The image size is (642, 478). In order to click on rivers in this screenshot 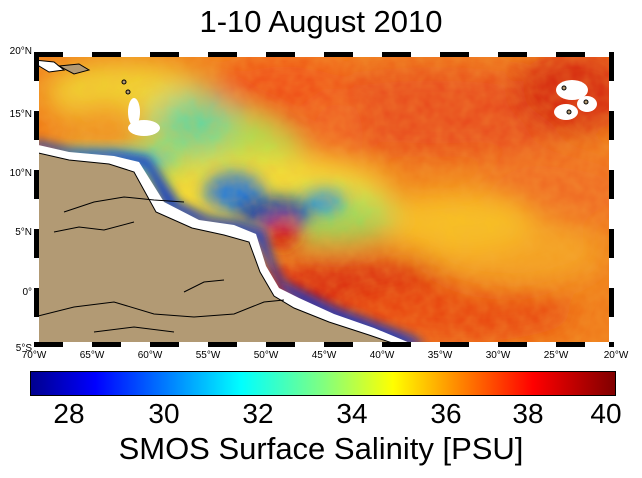, I will do `click(159, 264)`.